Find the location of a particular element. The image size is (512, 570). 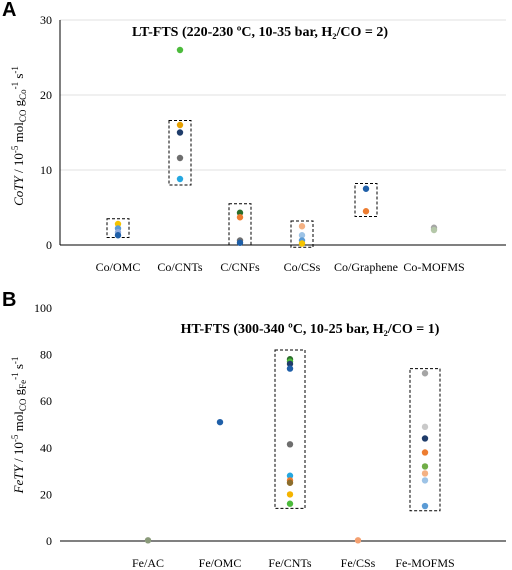

panel-a-ylabel-sub1: CO is located at coordinates (23, 115).